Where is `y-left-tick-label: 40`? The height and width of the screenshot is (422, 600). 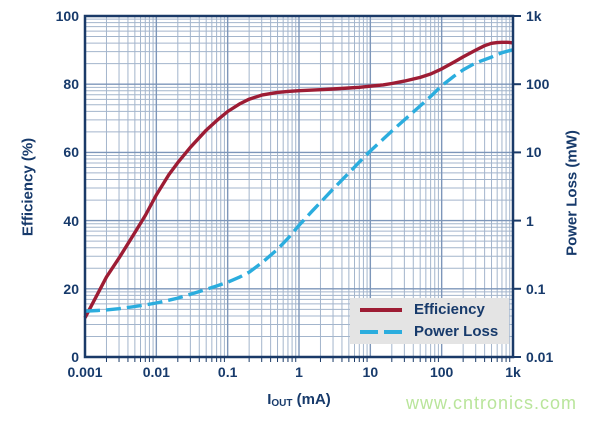 y-left-tick-label: 40 is located at coordinates (71, 220).